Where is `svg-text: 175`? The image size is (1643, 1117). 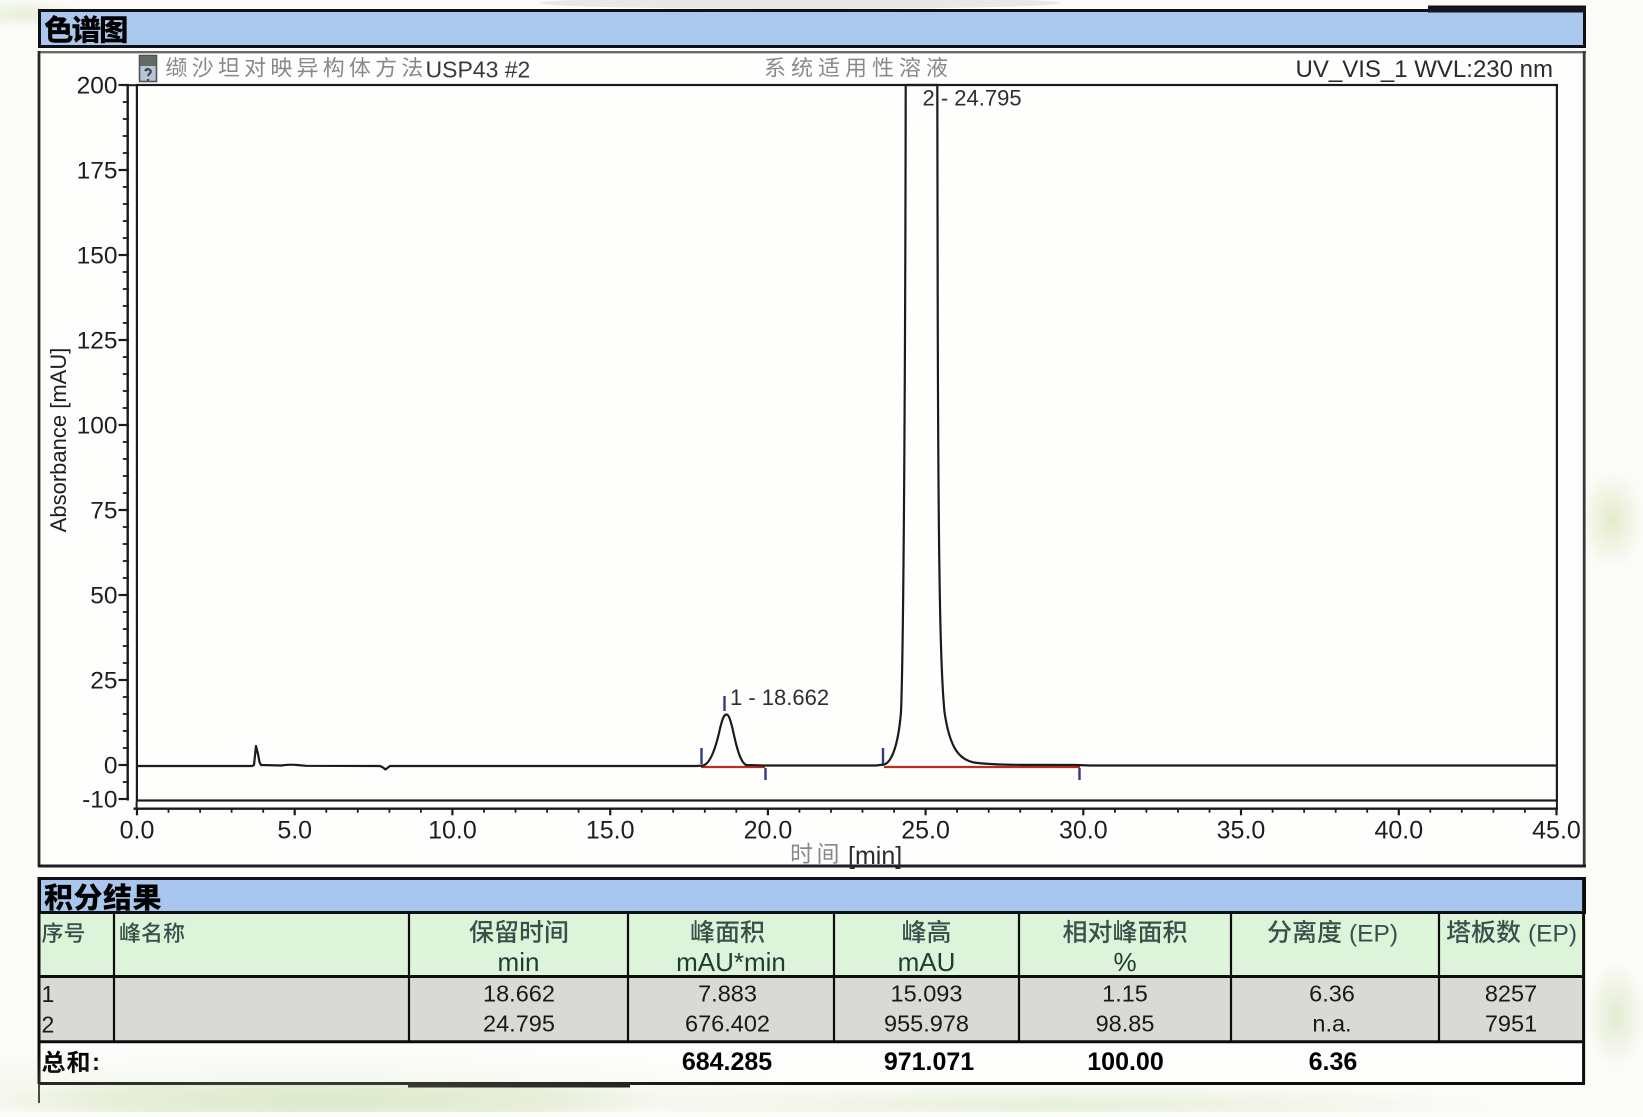
svg-text: 175 is located at coordinates (97, 171).